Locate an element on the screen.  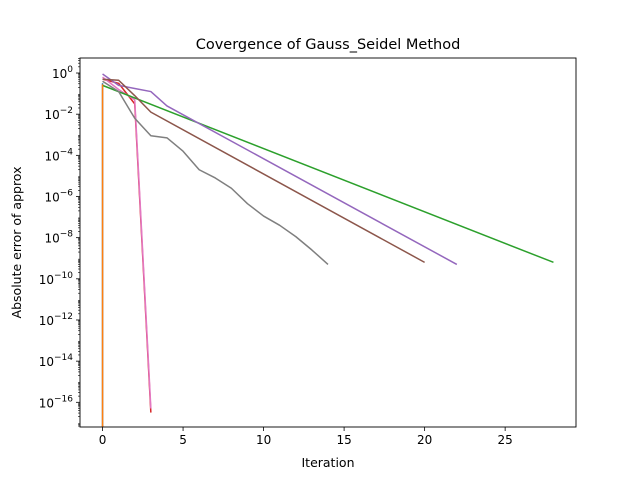
y-tick-label: 10⁻¹⁴ is located at coordinates (56, 361).